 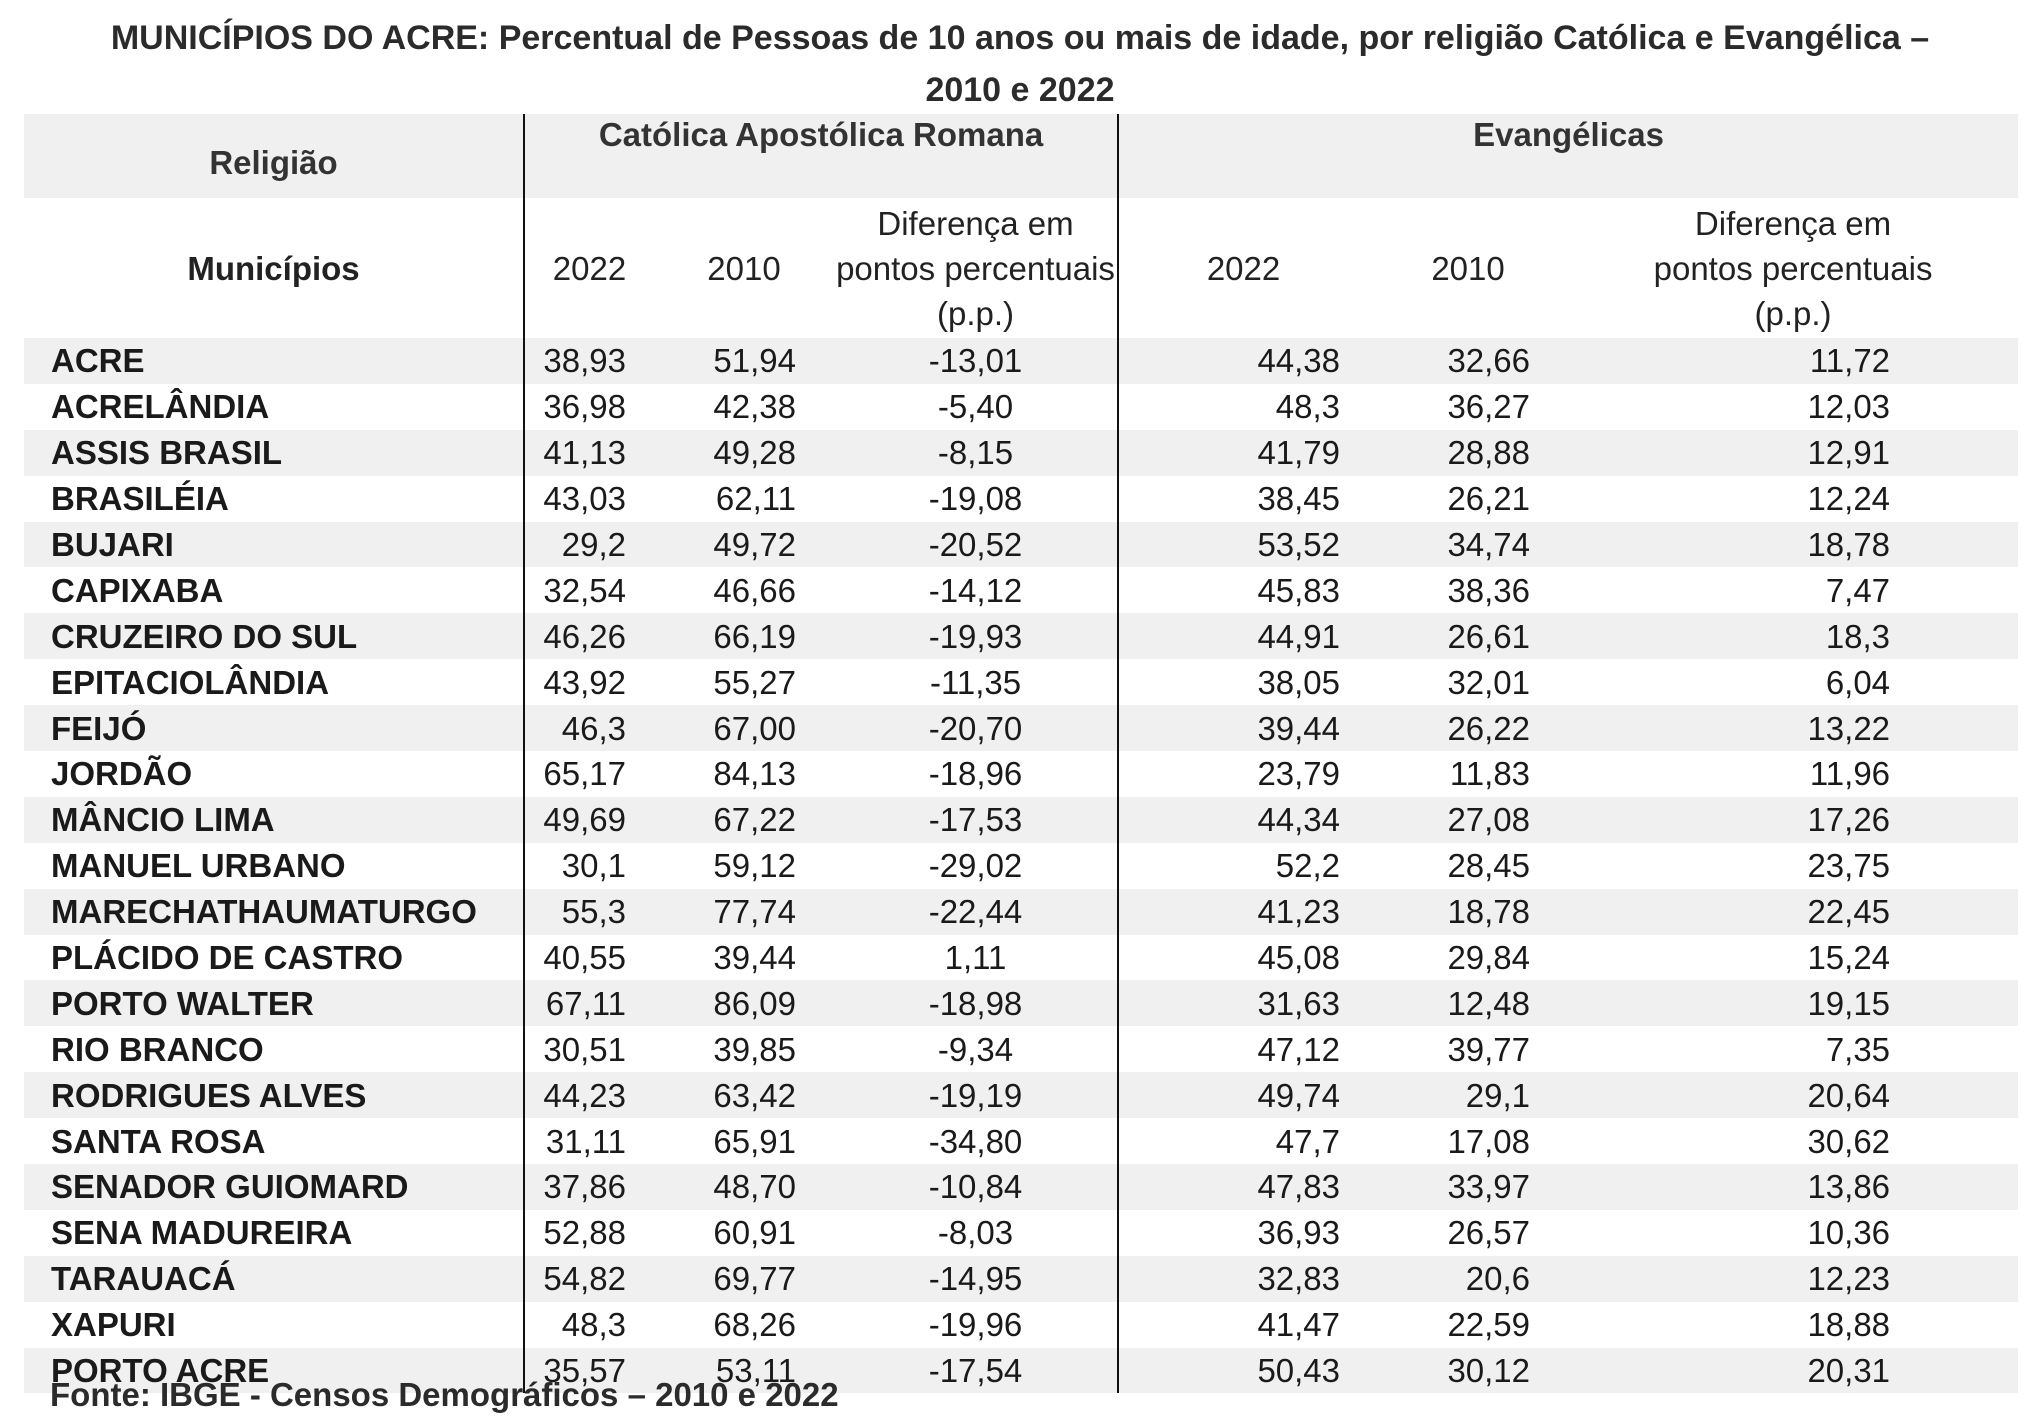 I want to click on evangelicas-2010-cell: 26,21, so click(x=1489, y=499).